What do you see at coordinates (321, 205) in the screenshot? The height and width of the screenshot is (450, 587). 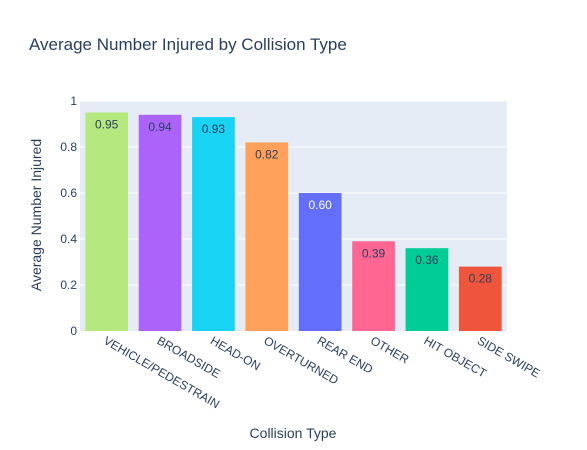 I see `bar-value-label: 0.60` at bounding box center [321, 205].